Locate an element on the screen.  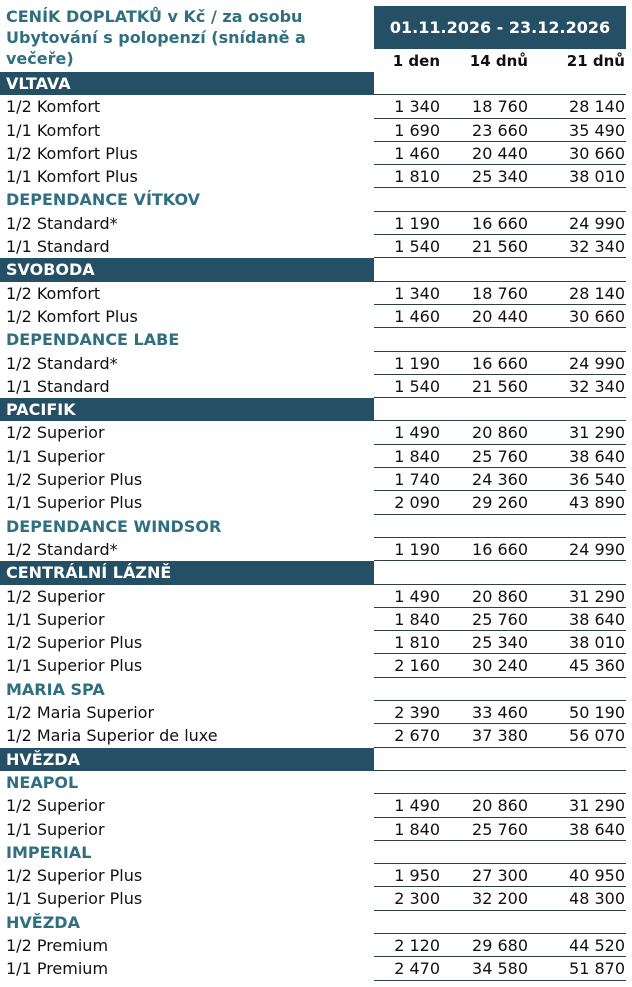
price-14-days: 29 260 is located at coordinates (500, 503).